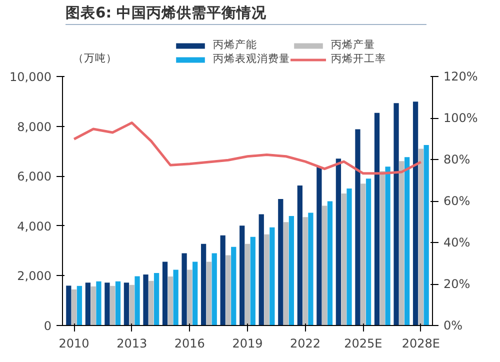  Describe the element at coordinates (457, 284) in the screenshot. I see `y2-tick-label: 20%` at that location.